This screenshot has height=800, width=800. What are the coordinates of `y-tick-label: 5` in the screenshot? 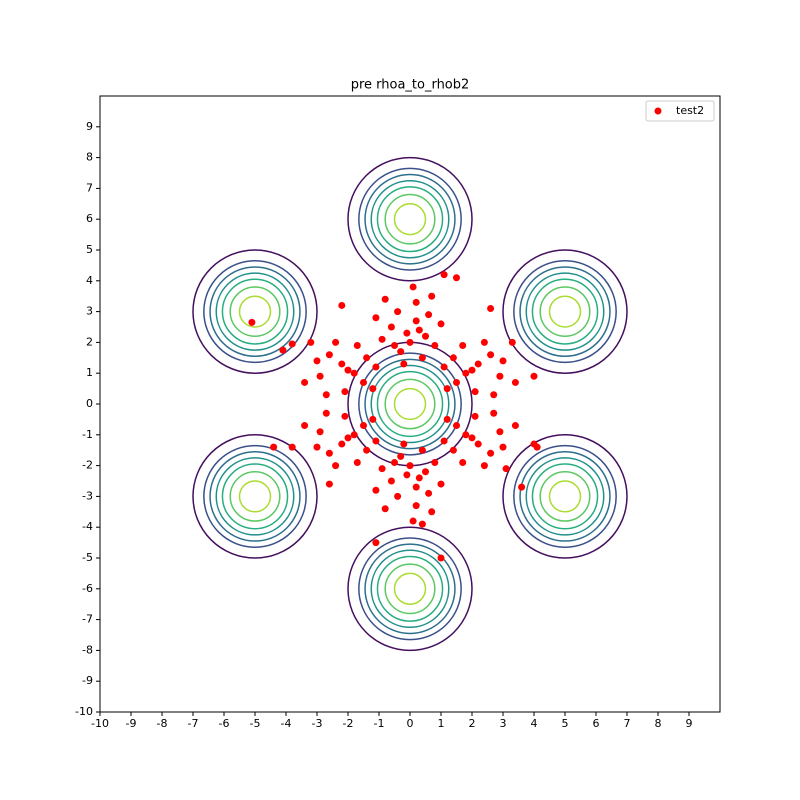 It's located at (89, 249).